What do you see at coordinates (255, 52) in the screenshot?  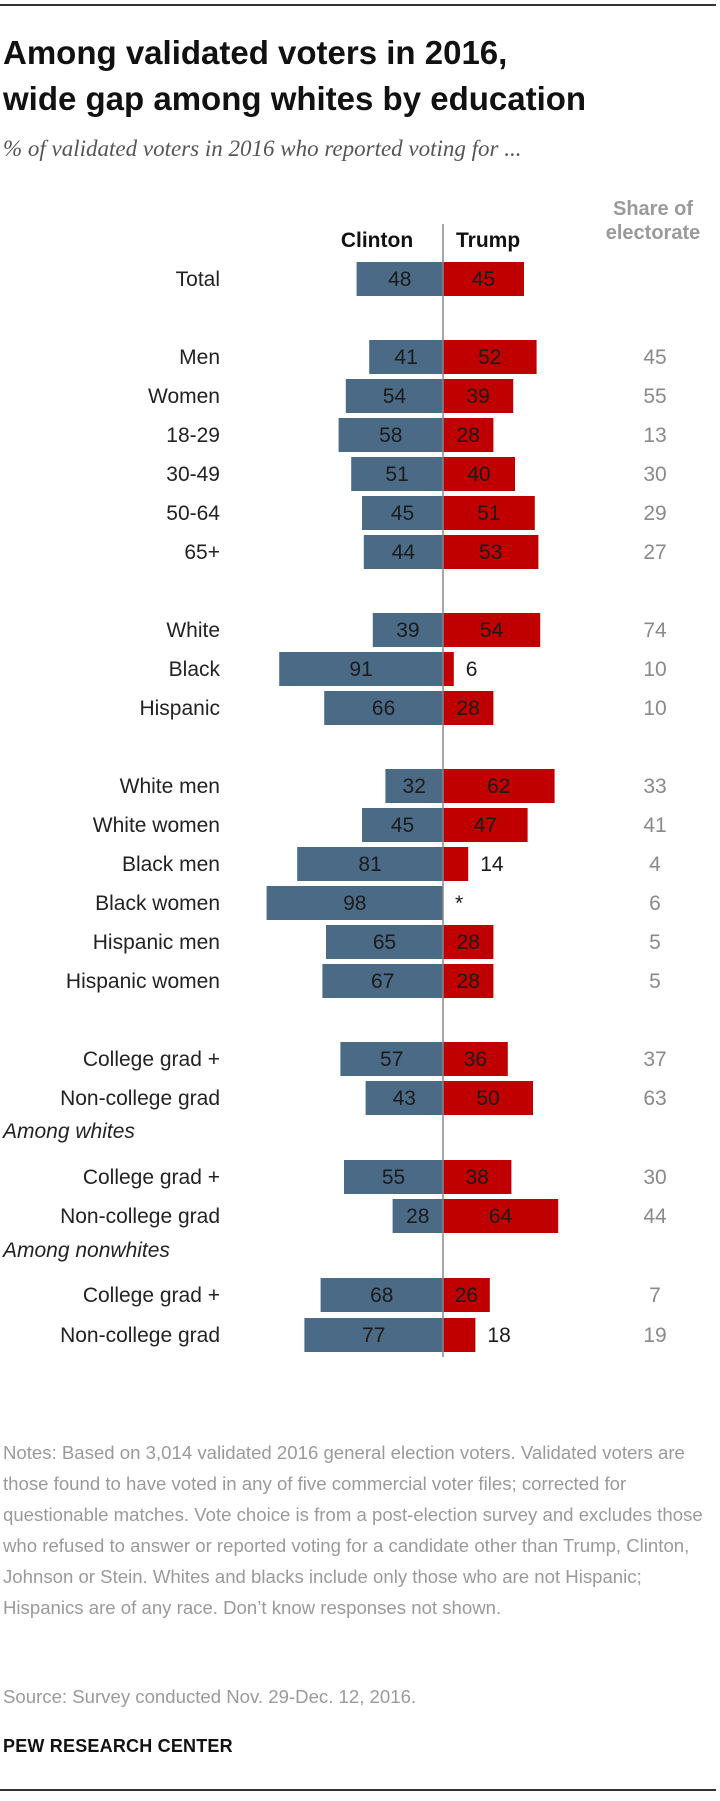 I see `title-line-1: Among validated voters in 2016,` at bounding box center [255, 52].